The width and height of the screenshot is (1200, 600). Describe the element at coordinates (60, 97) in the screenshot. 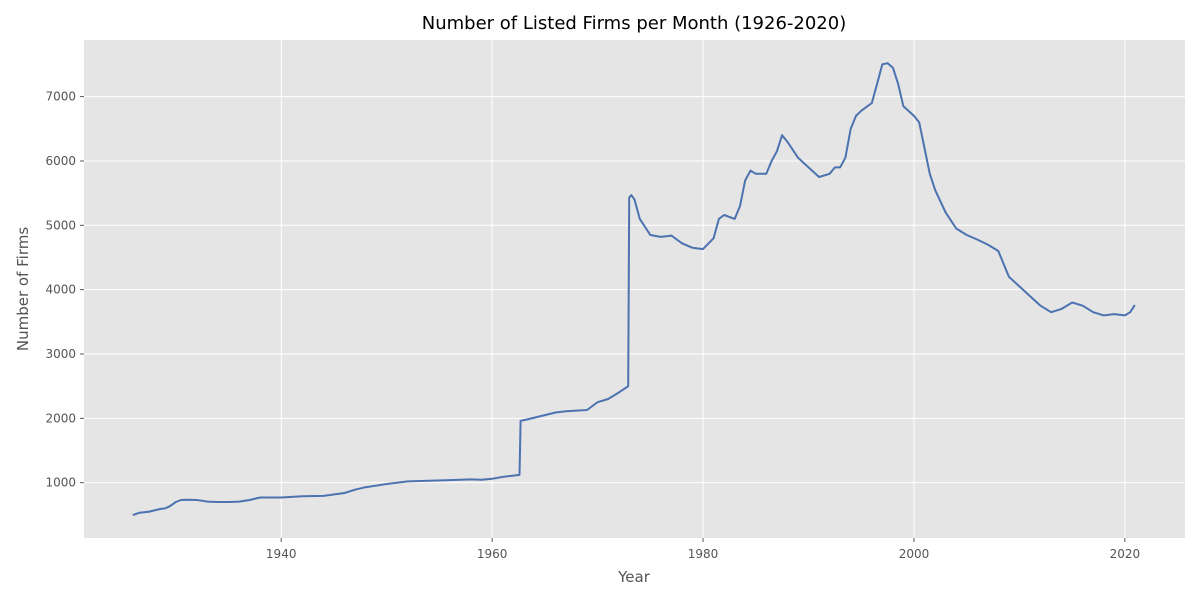

I see `y-tick-label: 7000` at that location.